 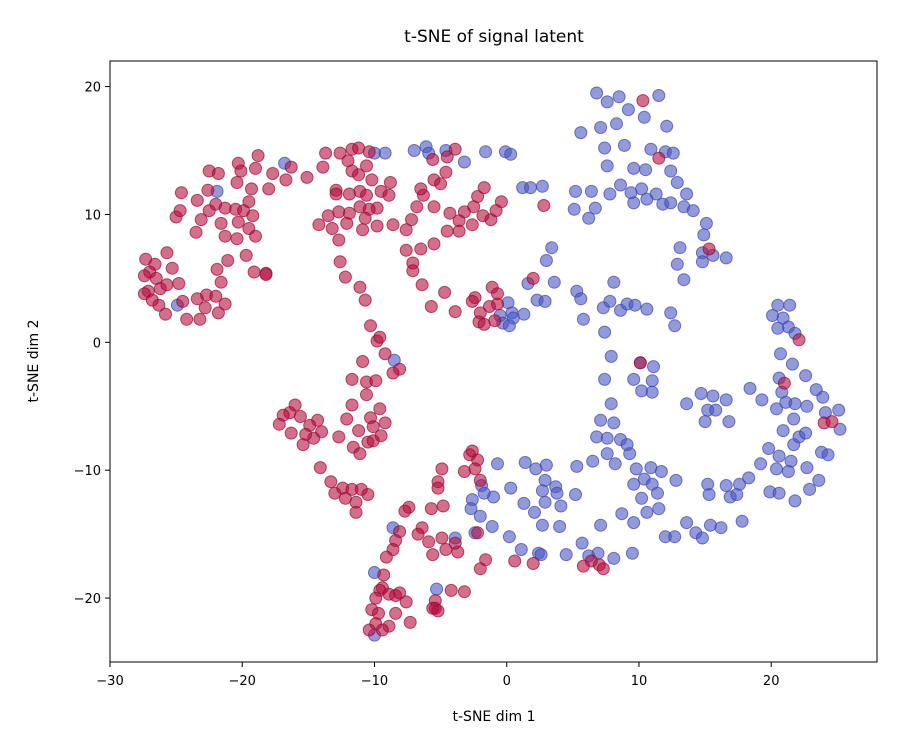 I want to click on y-axis-label: t-SNE dim 2, so click(x=34, y=361).